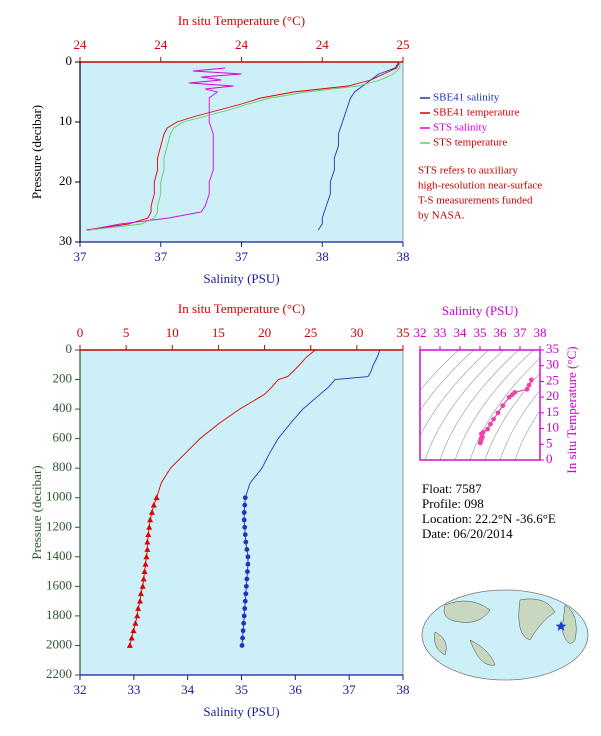  I want to click on y-tick-label: 1400, so click(59, 555).